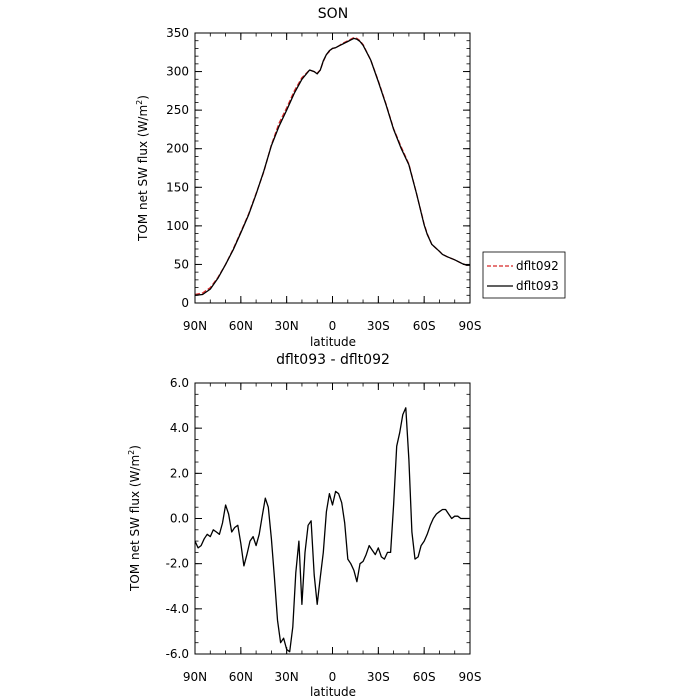  What do you see at coordinates (537, 266) in the screenshot?
I see `legend-label-dflt092: dflt092` at bounding box center [537, 266].